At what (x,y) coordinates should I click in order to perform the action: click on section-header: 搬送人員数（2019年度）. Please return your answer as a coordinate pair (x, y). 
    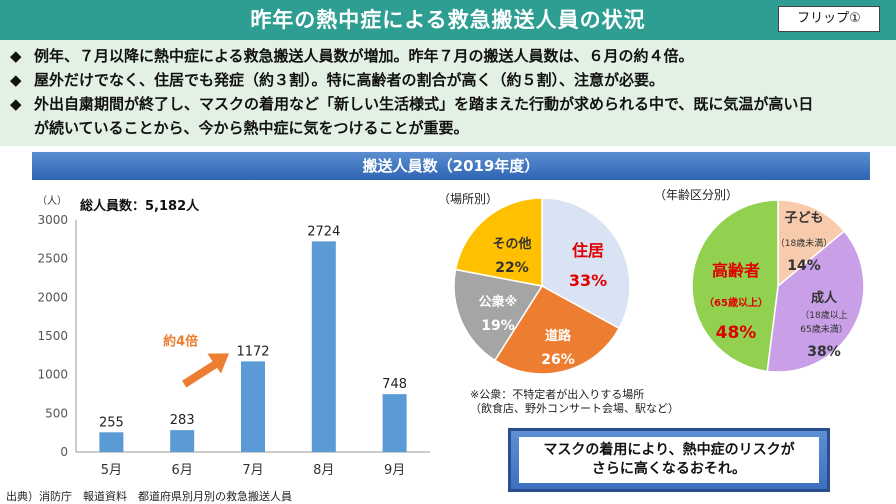
    Looking at the image, I should click on (451, 166).